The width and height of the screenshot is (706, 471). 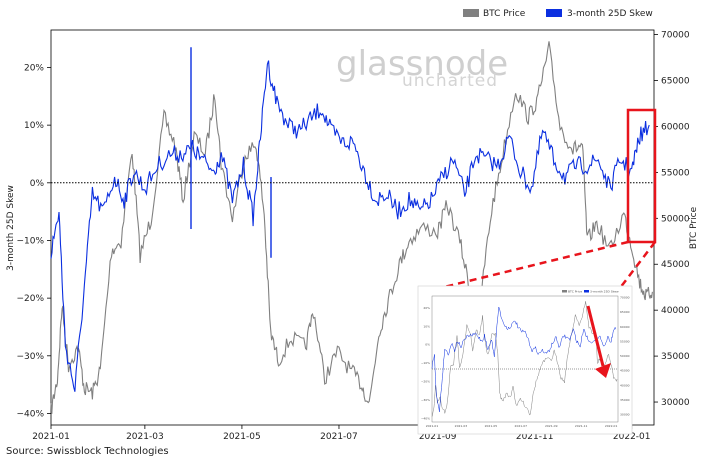 I want to click on inset-connector-right, so click(x=637, y=265).